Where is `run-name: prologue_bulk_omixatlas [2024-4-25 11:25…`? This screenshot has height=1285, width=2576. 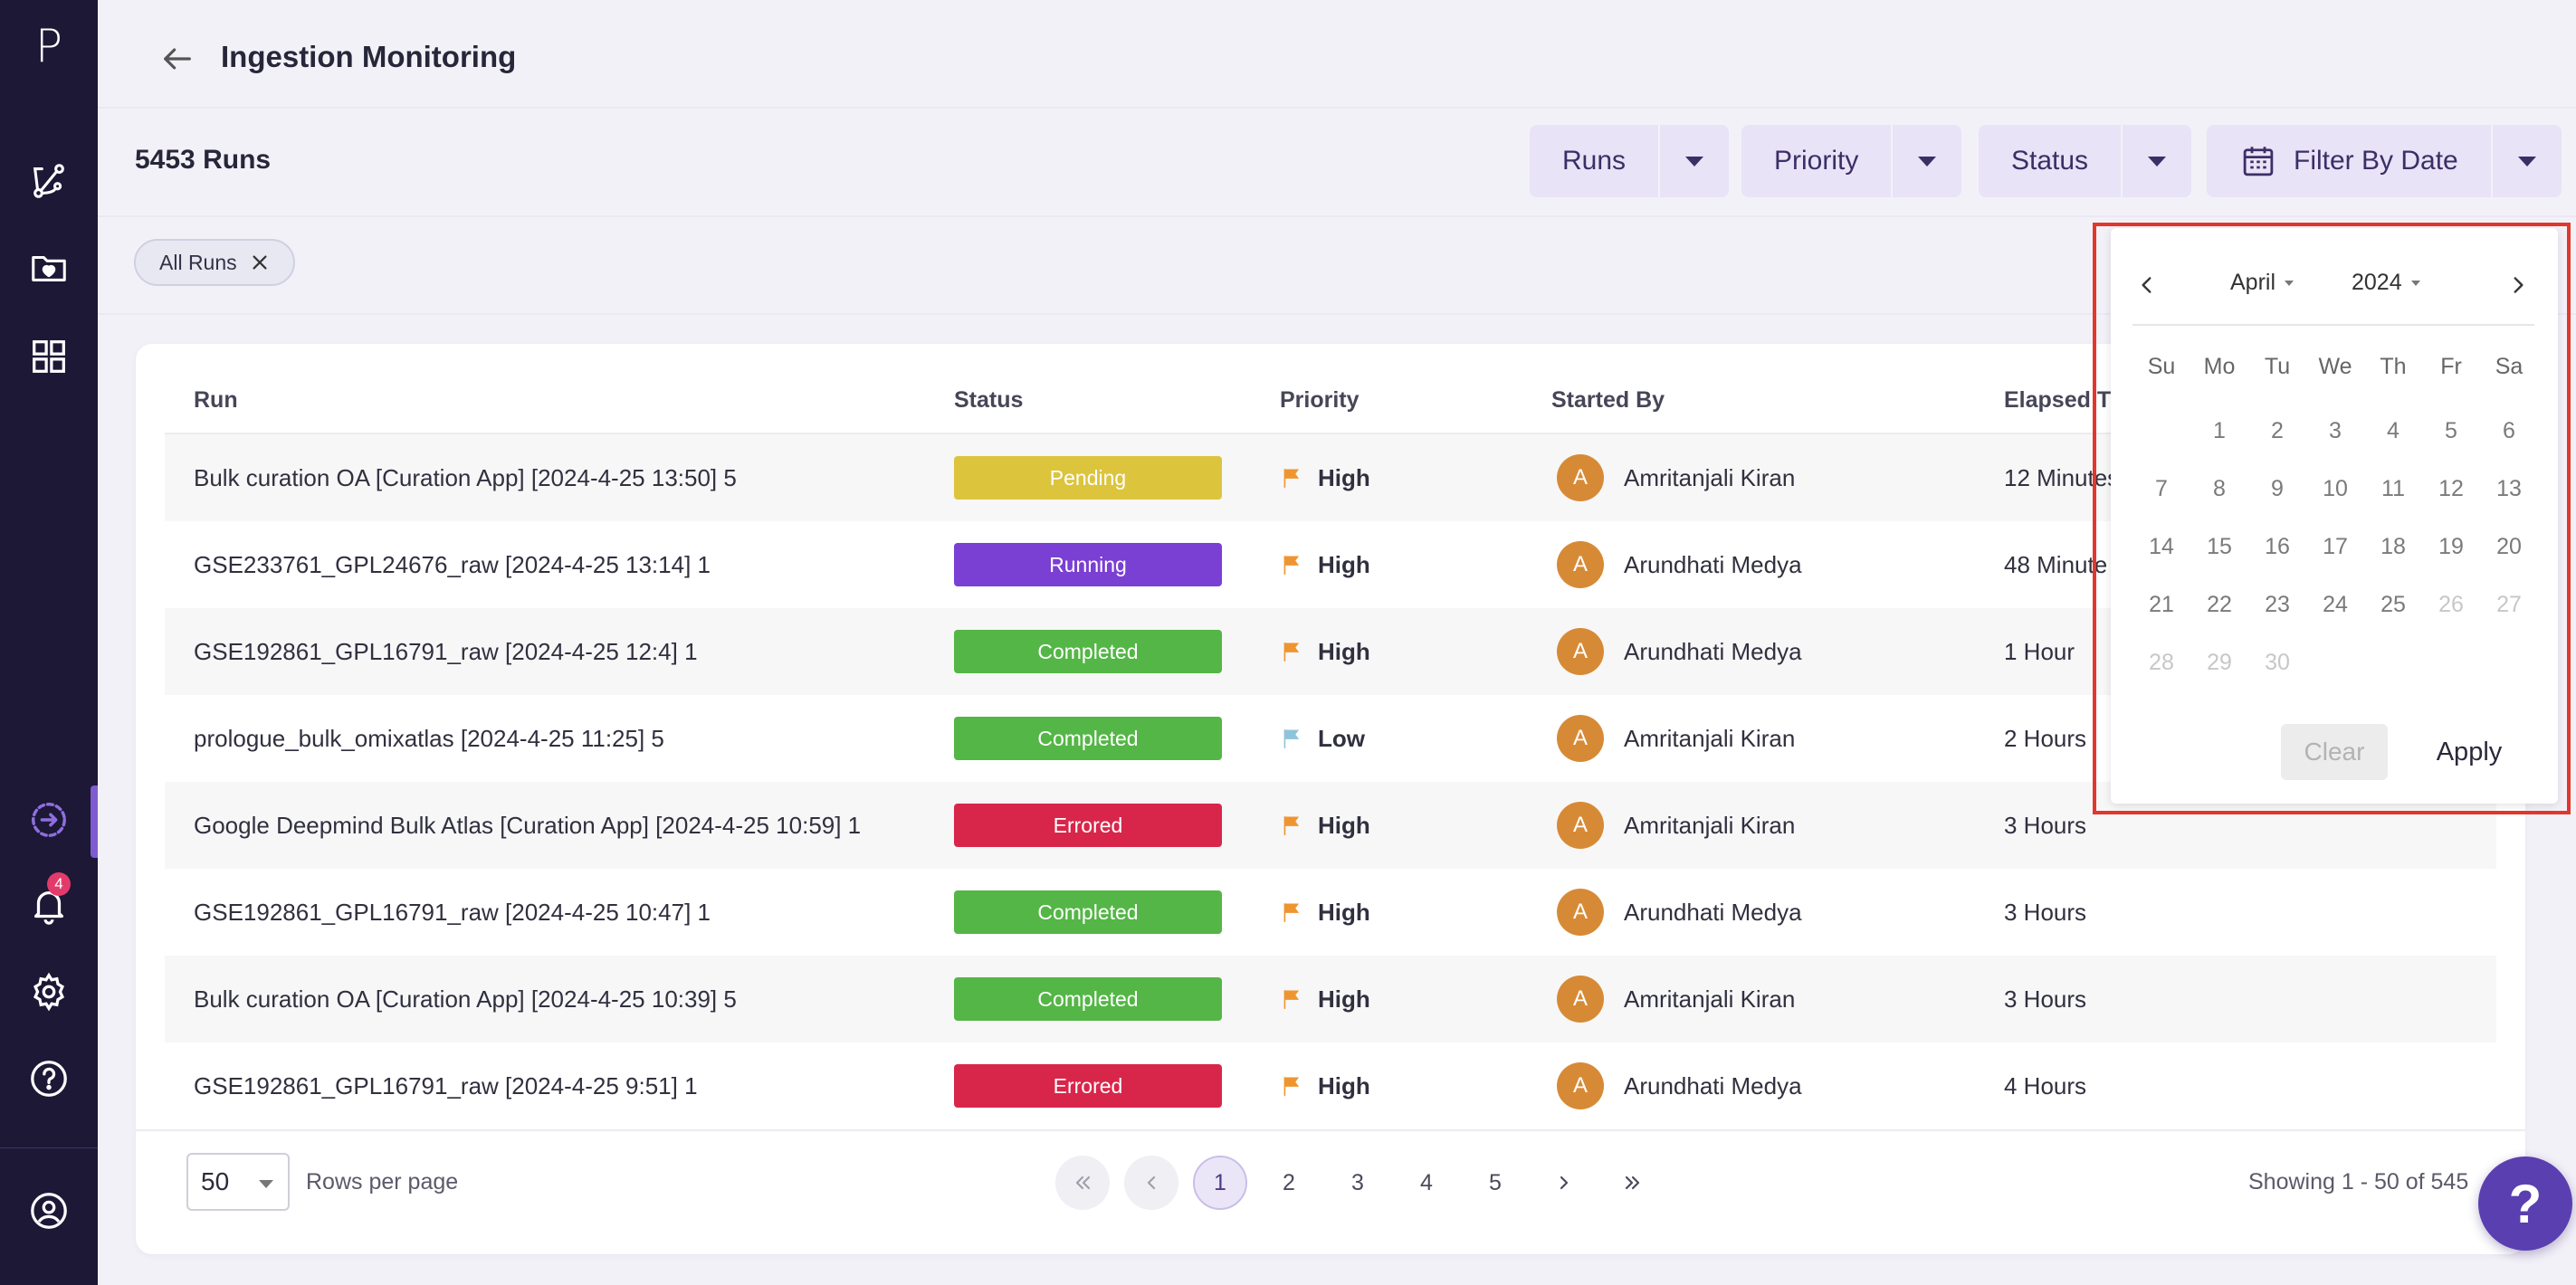
run-name: prologue_bulk_omixatlas [2024-4-25 11:25… is located at coordinates (429, 738).